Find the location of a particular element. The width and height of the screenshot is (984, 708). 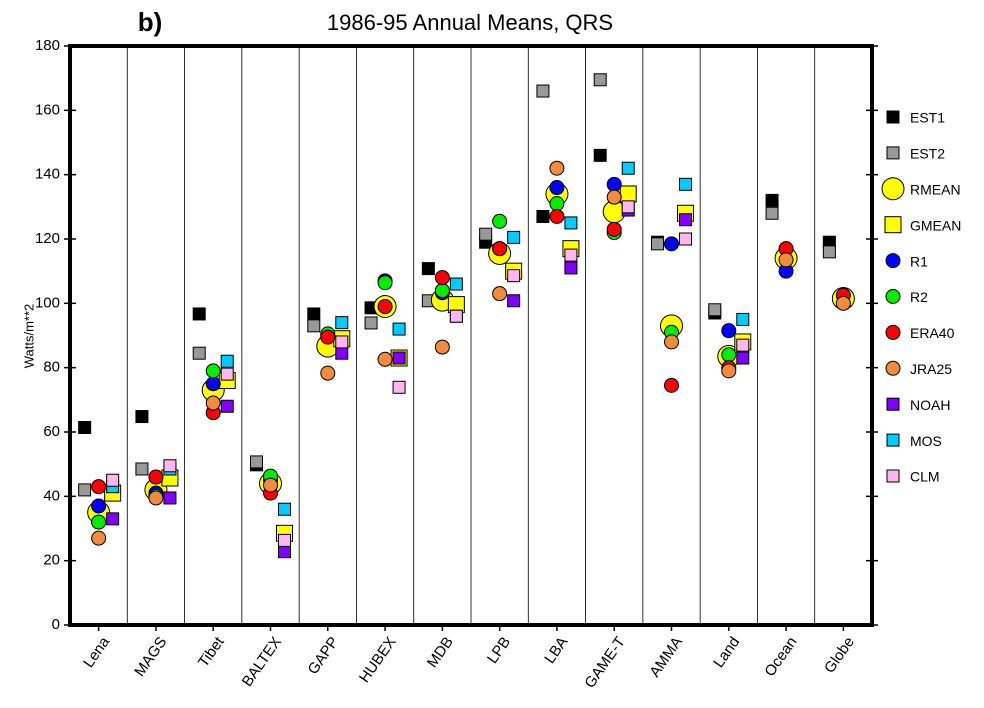

legend-label: CLM is located at coordinates (925, 477).